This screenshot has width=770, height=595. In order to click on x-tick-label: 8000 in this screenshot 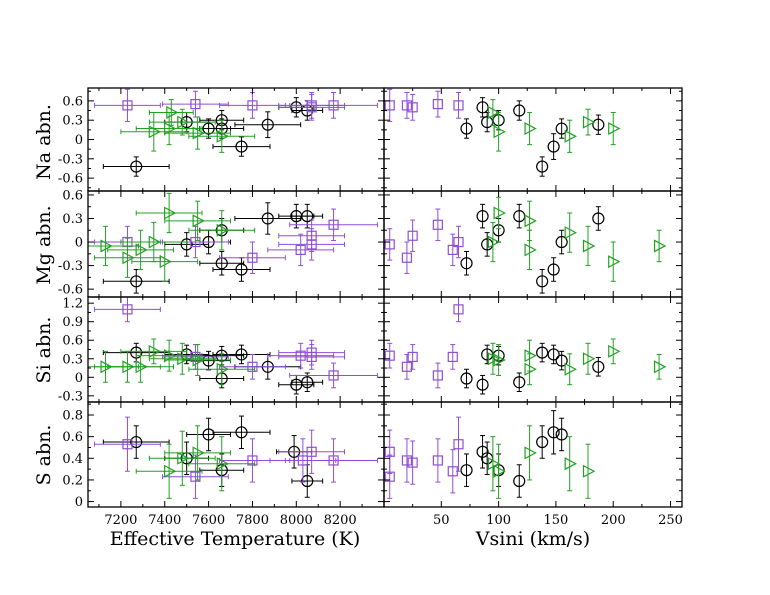, I will do `click(296, 520)`.